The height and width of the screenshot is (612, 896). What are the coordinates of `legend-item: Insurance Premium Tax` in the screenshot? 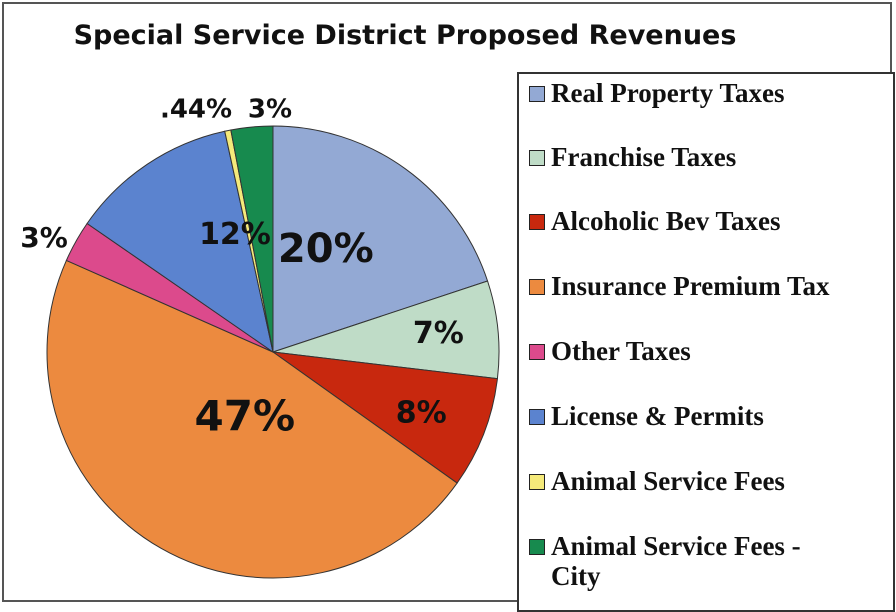 It's located at (679, 286).